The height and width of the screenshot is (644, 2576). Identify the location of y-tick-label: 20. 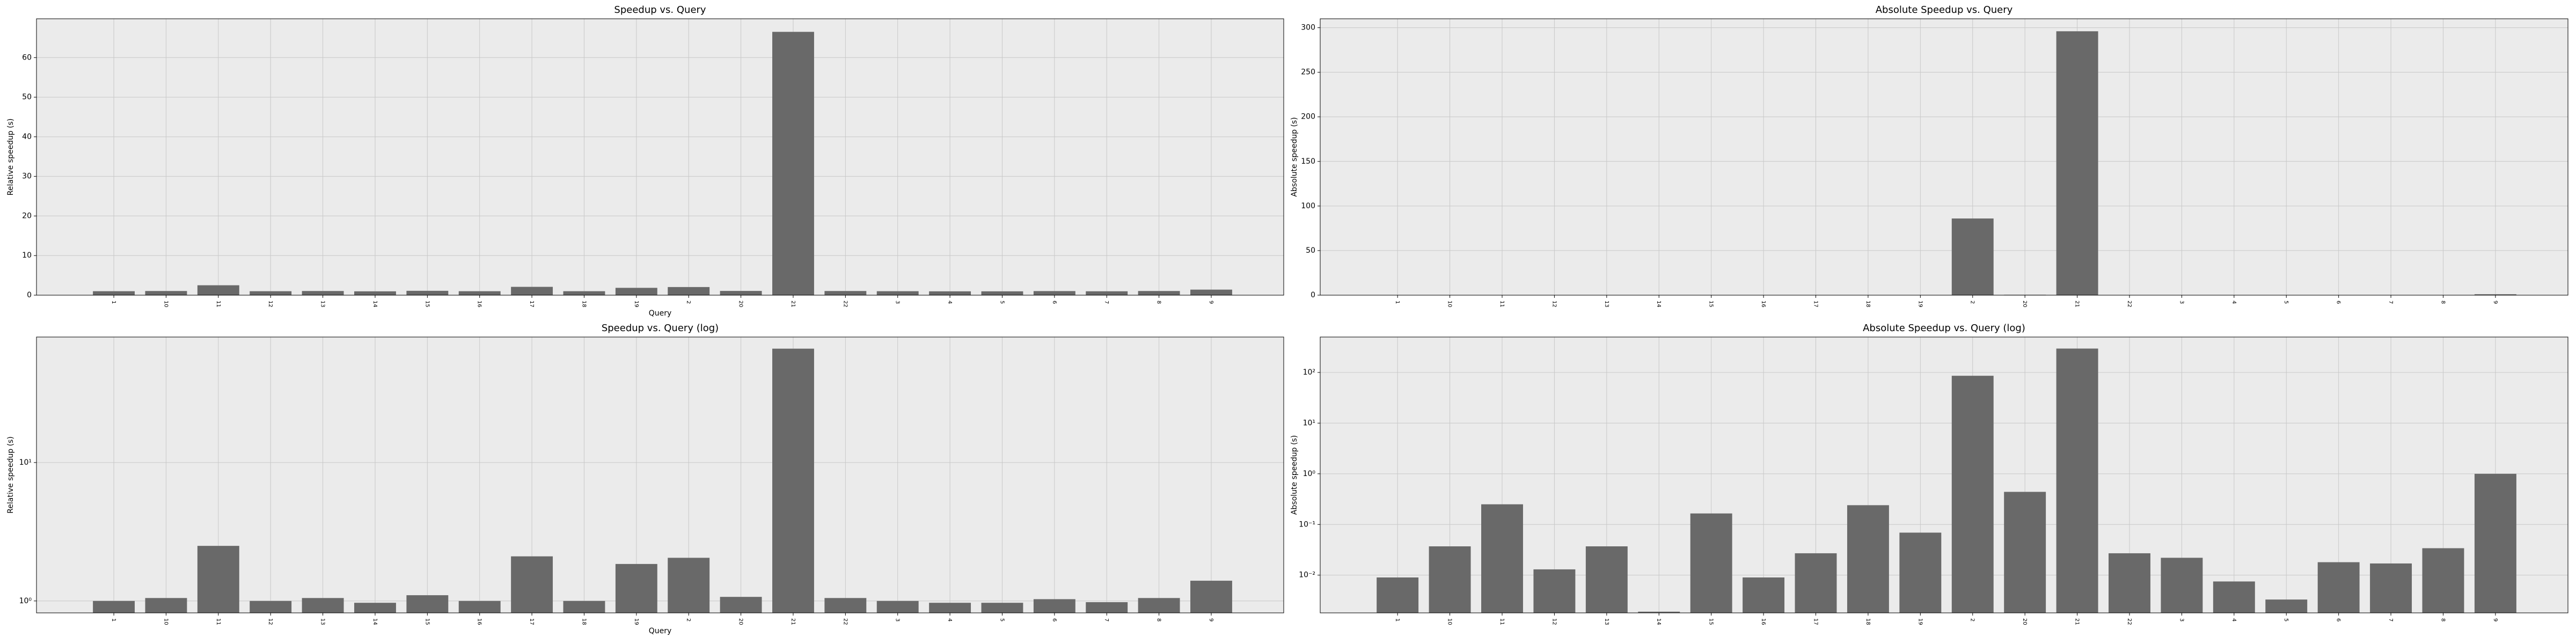
(27, 215).